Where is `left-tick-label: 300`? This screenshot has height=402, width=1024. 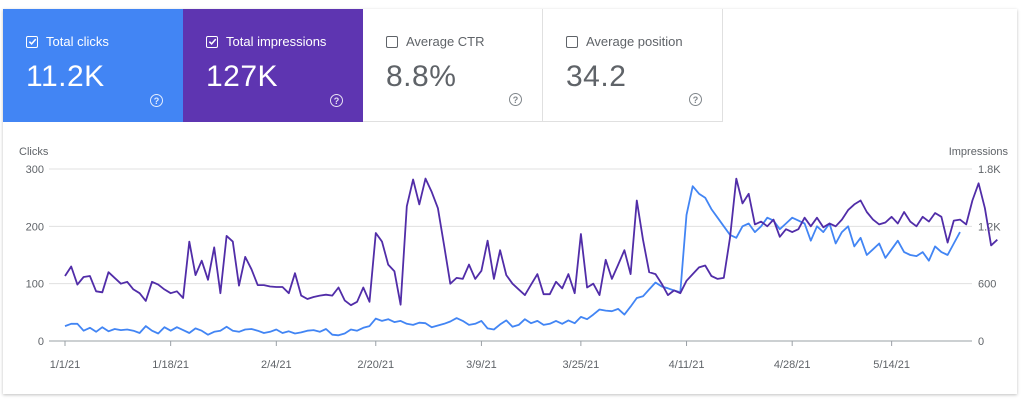 left-tick-label: 300 is located at coordinates (35, 170).